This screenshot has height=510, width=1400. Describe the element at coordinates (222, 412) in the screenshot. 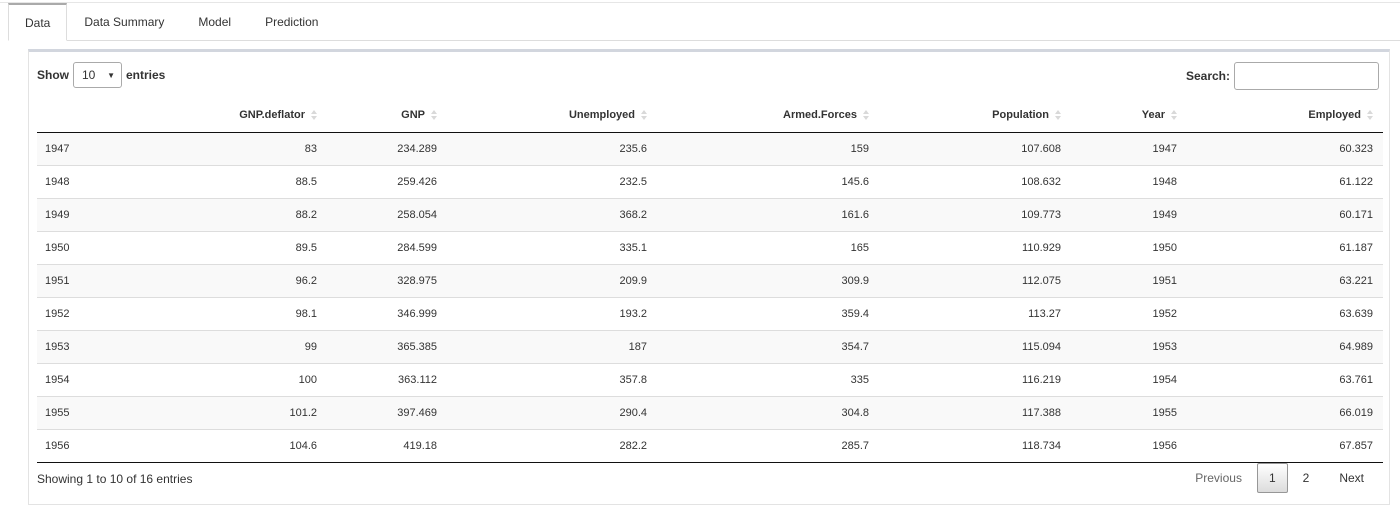

I see `table-cell: 101.2` at that location.